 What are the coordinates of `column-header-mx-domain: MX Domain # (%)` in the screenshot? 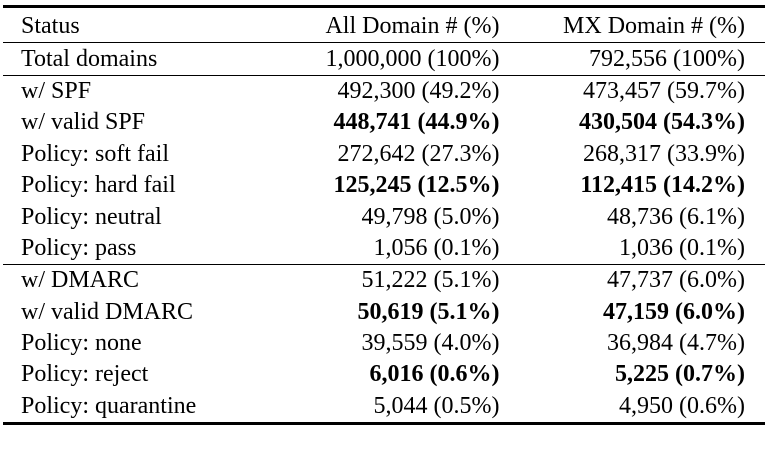 It's located at (635, 24).